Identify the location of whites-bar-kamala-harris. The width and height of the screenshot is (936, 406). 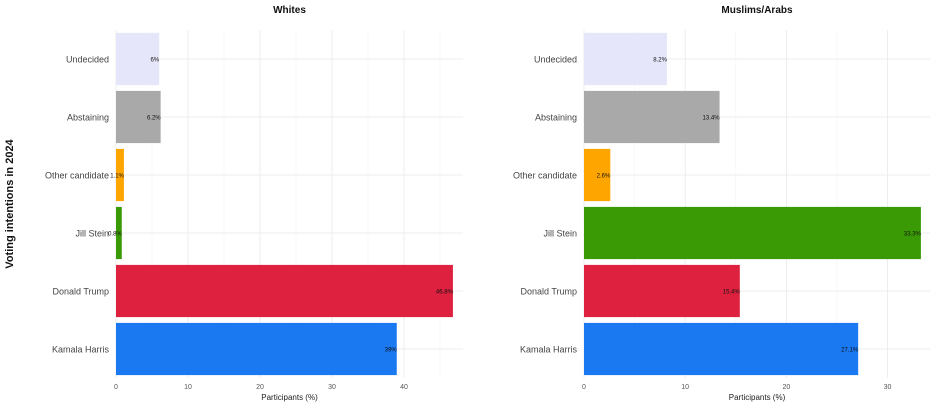
(256, 349).